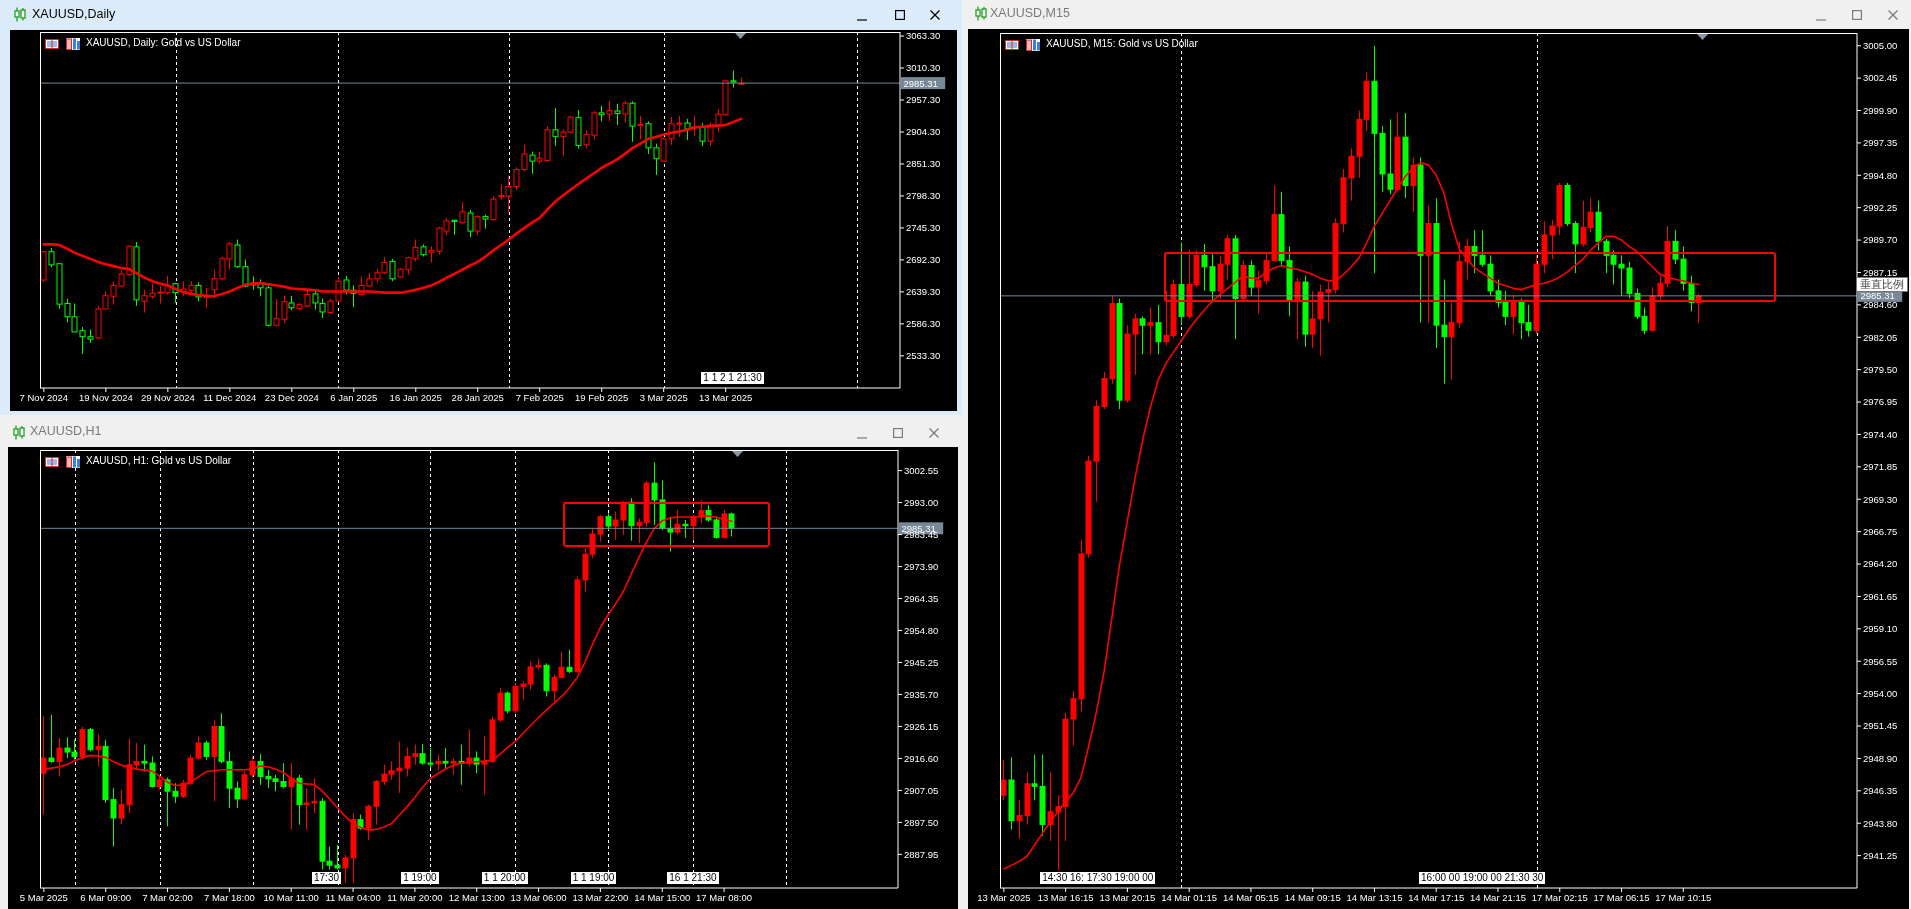 Image resolution: width=1911 pixels, height=909 pixels. I want to click on x-tick-label: 17 Mar 06:15, so click(1621, 897).